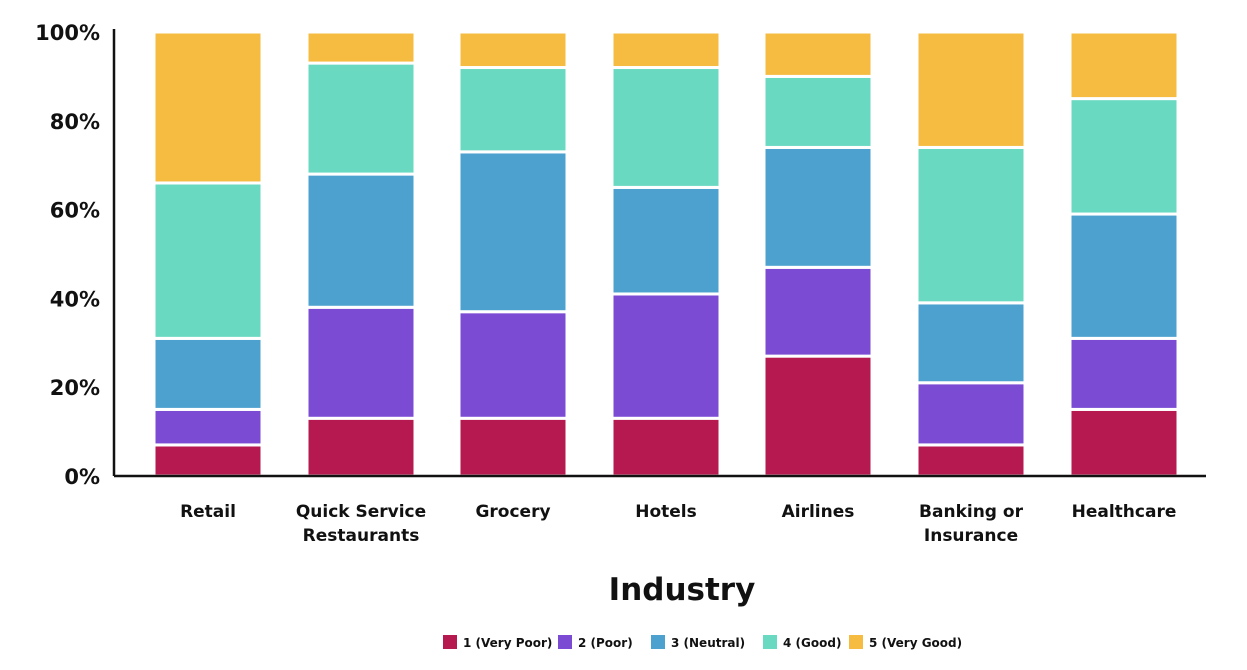 The image size is (1247, 670). I want to click on x-tick-label: Retail, so click(208, 512).